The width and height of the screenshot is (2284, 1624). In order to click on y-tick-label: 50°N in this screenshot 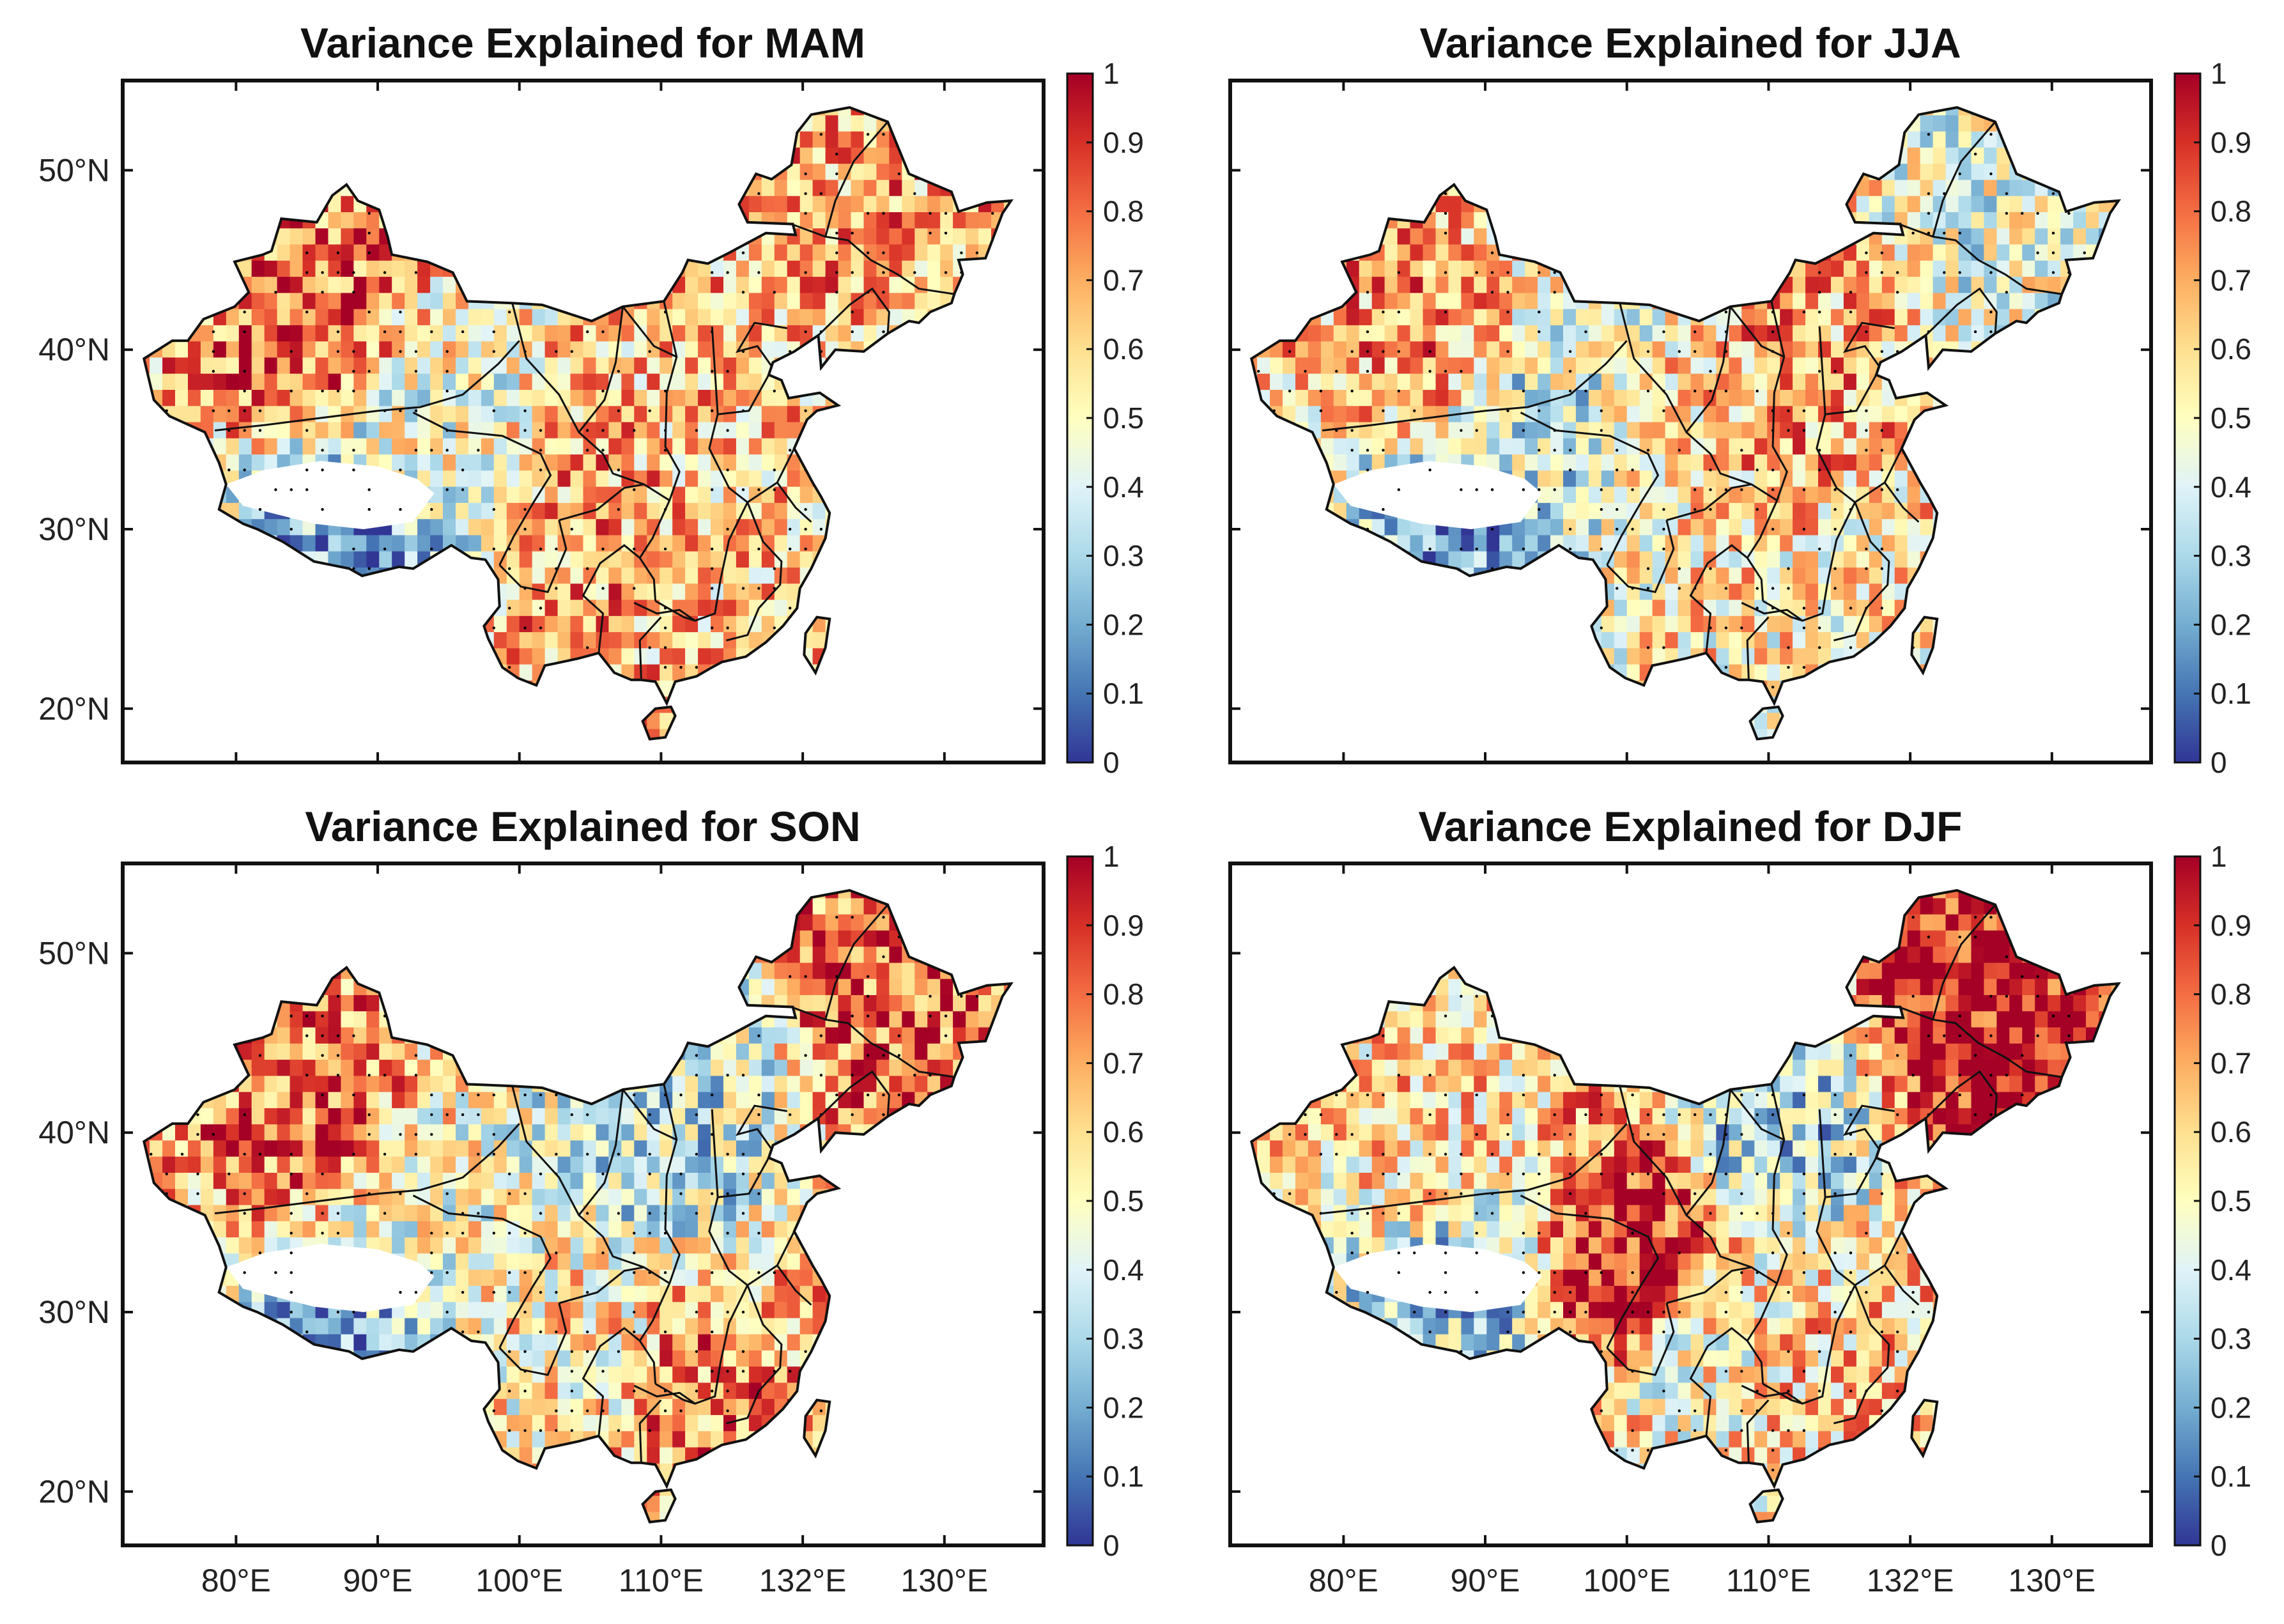, I will do `click(74, 170)`.